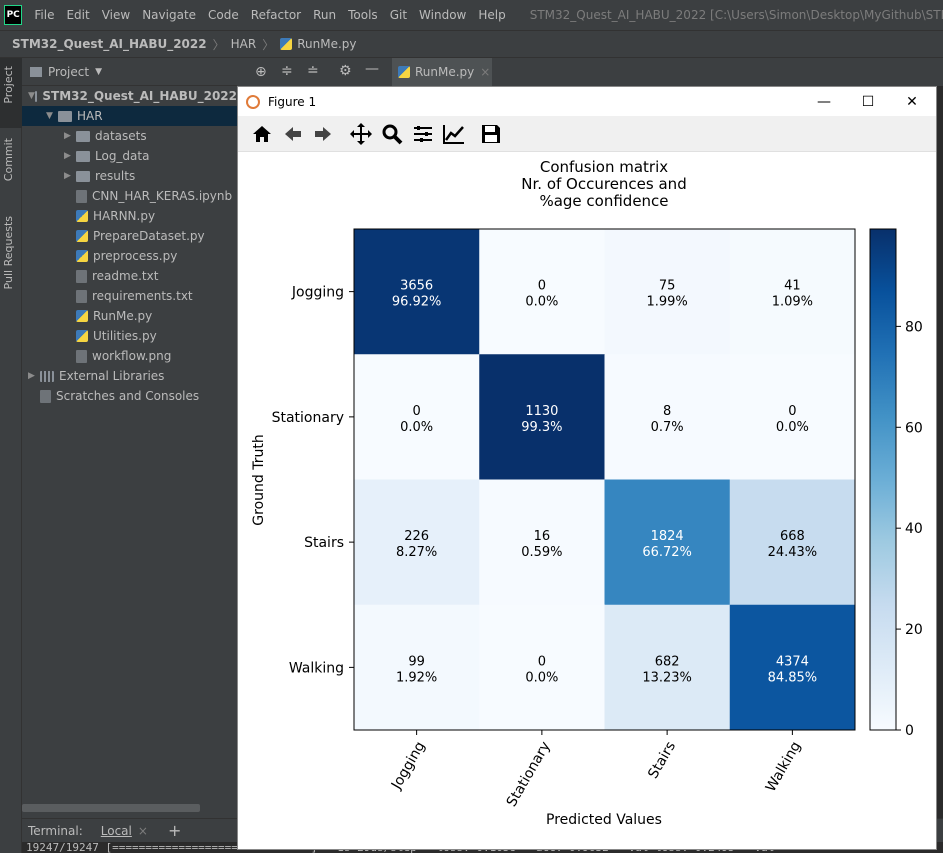  Describe the element at coordinates (883, 479) in the screenshot. I see `colorbar` at that location.